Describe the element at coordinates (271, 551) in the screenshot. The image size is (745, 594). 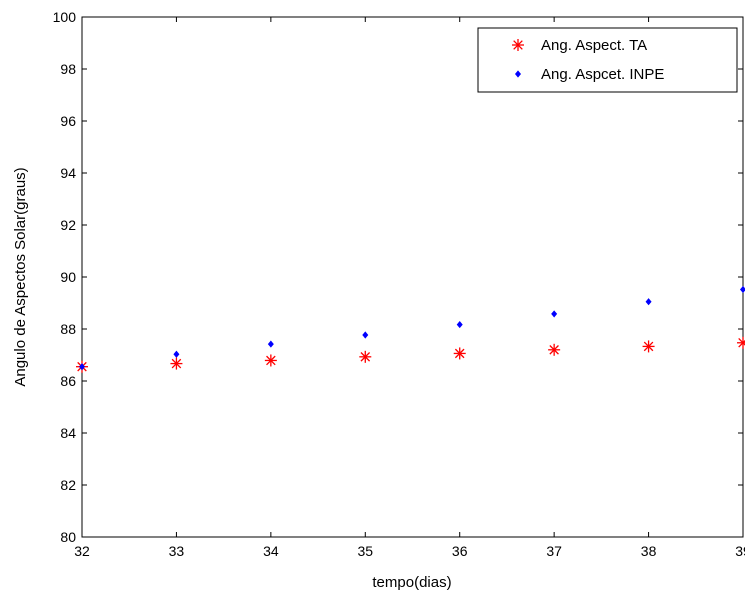
I see `x-tick-label: 34` at that location.